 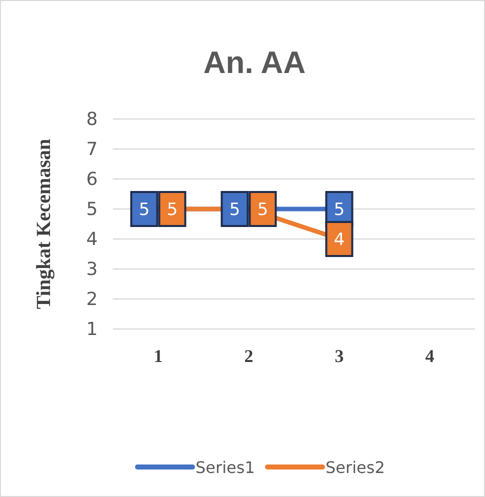 What do you see at coordinates (355, 467) in the screenshot?
I see `legend-label: Series2` at bounding box center [355, 467].